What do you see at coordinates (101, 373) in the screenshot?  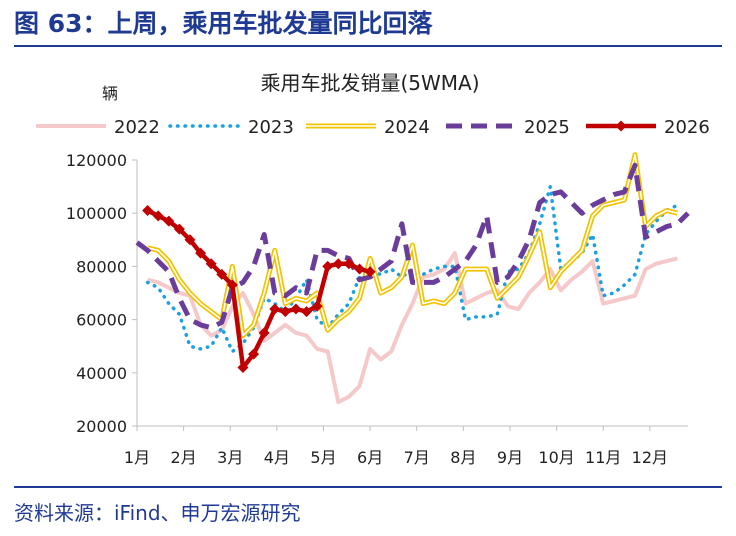 I see `y-tick-label: 40000` at bounding box center [101, 373].